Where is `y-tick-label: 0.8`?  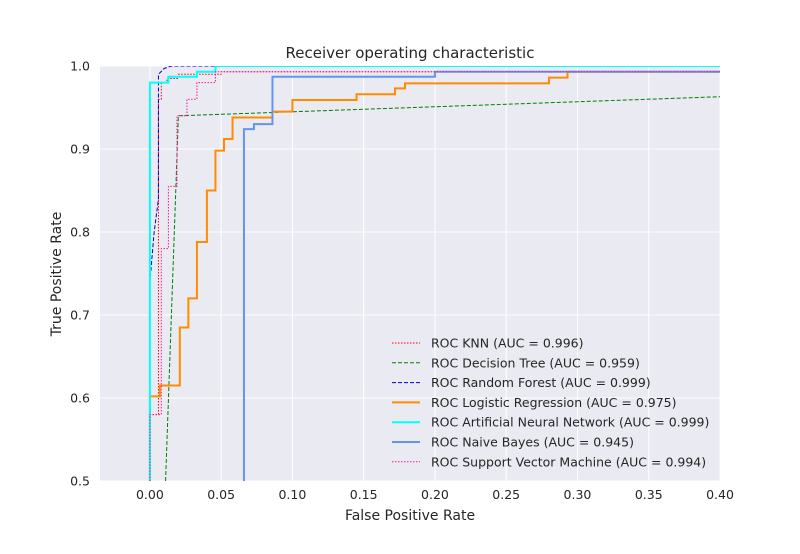 y-tick-label: 0.8 is located at coordinates (80, 232).